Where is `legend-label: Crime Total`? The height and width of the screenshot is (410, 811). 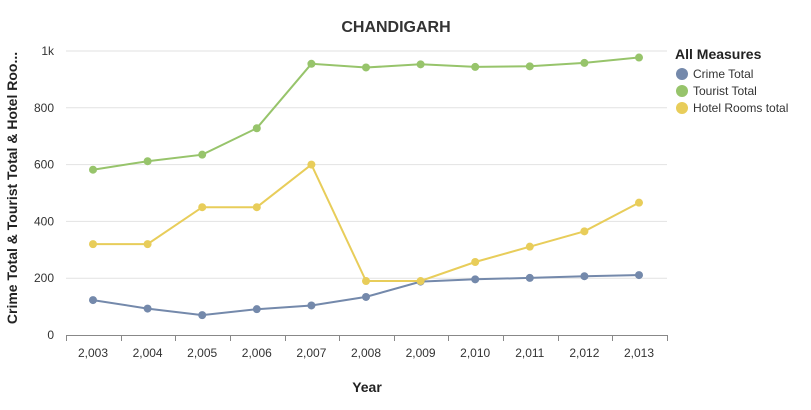 legend-label: Crime Total is located at coordinates (723, 74).